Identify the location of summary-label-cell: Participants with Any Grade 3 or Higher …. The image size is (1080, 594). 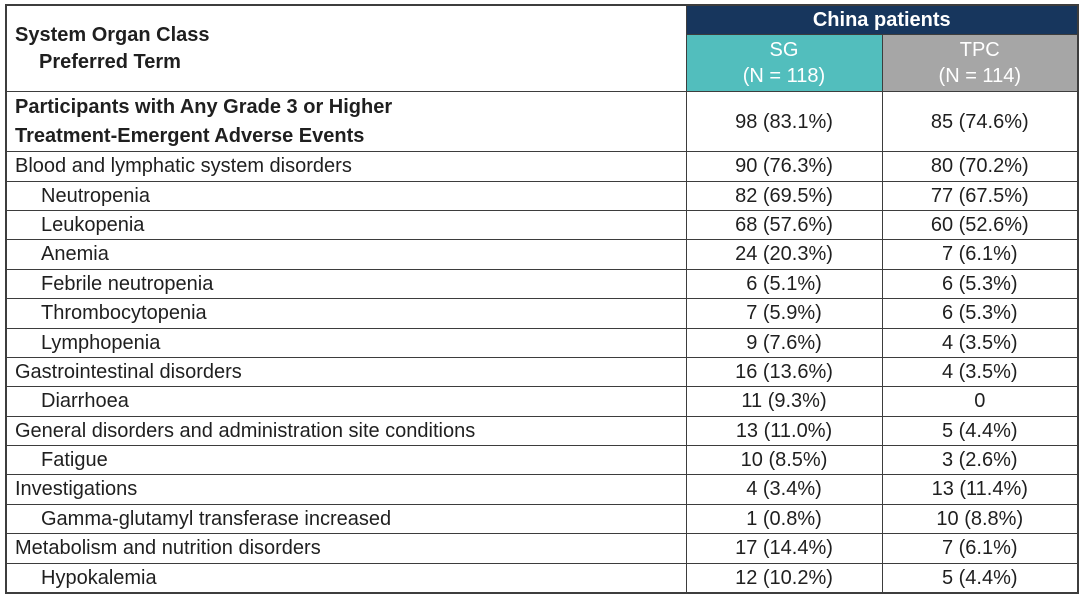
(346, 122).